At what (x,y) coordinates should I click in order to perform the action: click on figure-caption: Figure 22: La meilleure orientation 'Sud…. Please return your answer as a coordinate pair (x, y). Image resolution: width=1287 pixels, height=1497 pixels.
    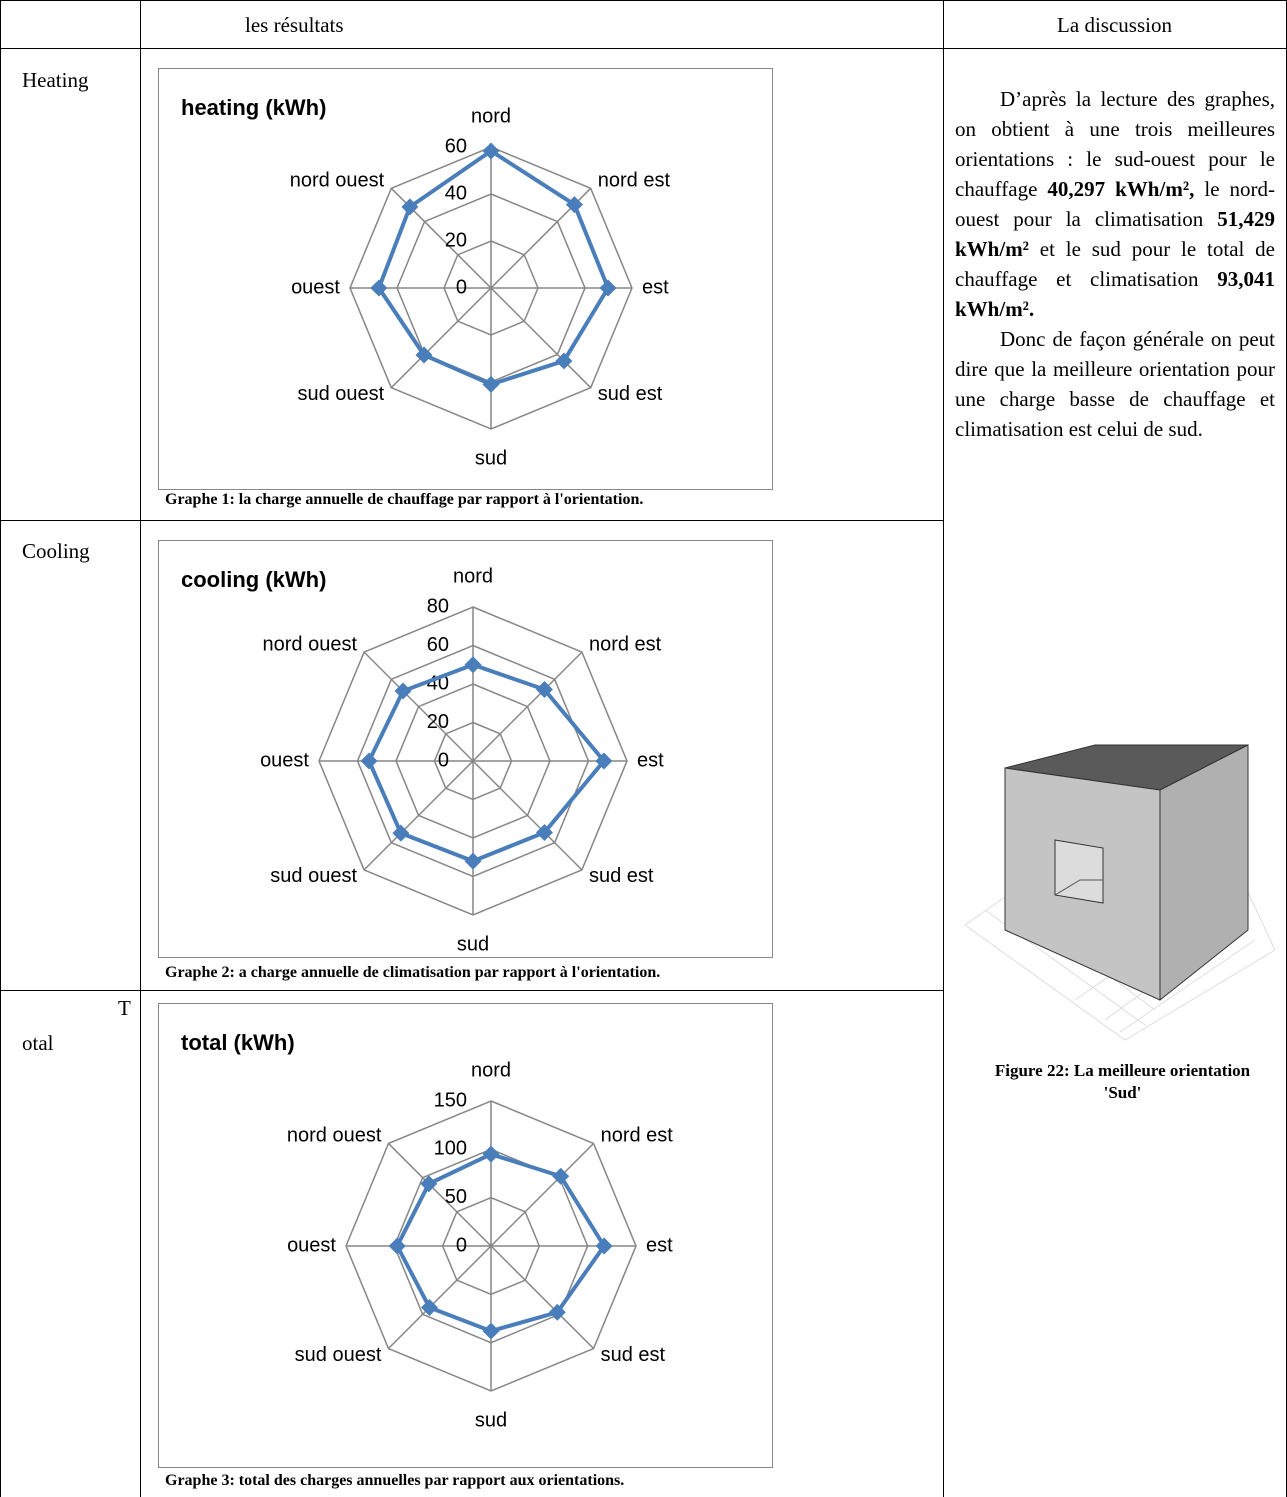
    Looking at the image, I should click on (1122, 1081).